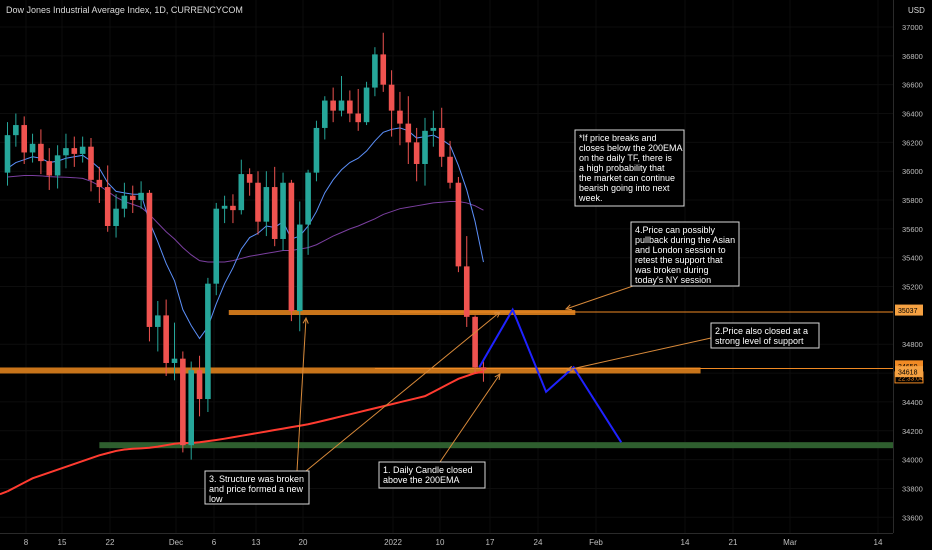  I want to click on note-3-line: and price formed a new, so click(256, 489).